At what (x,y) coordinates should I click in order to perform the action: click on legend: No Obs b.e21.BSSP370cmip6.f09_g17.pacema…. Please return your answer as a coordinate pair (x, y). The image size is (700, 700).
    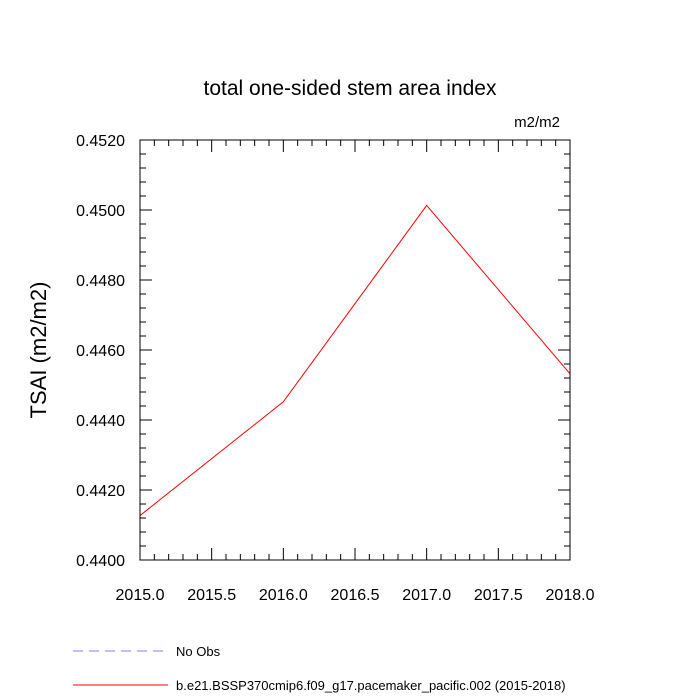
    Looking at the image, I should click on (319, 668).